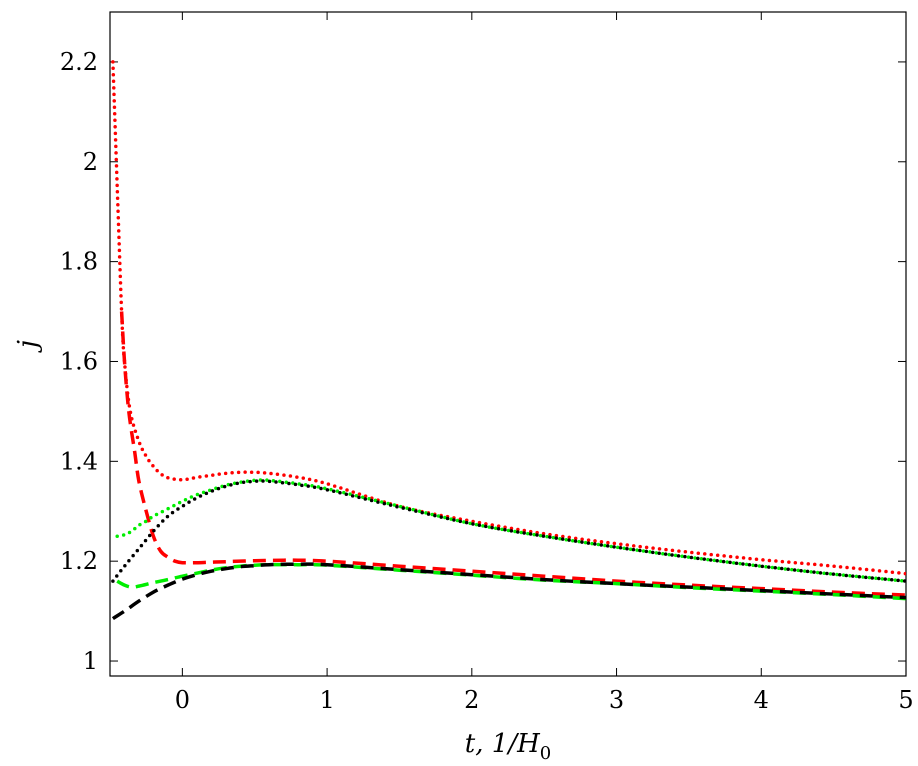 This screenshot has height=766, width=918. Describe the element at coordinates (79, 62) in the screenshot. I see `y-tick-label: 2.2` at that location.